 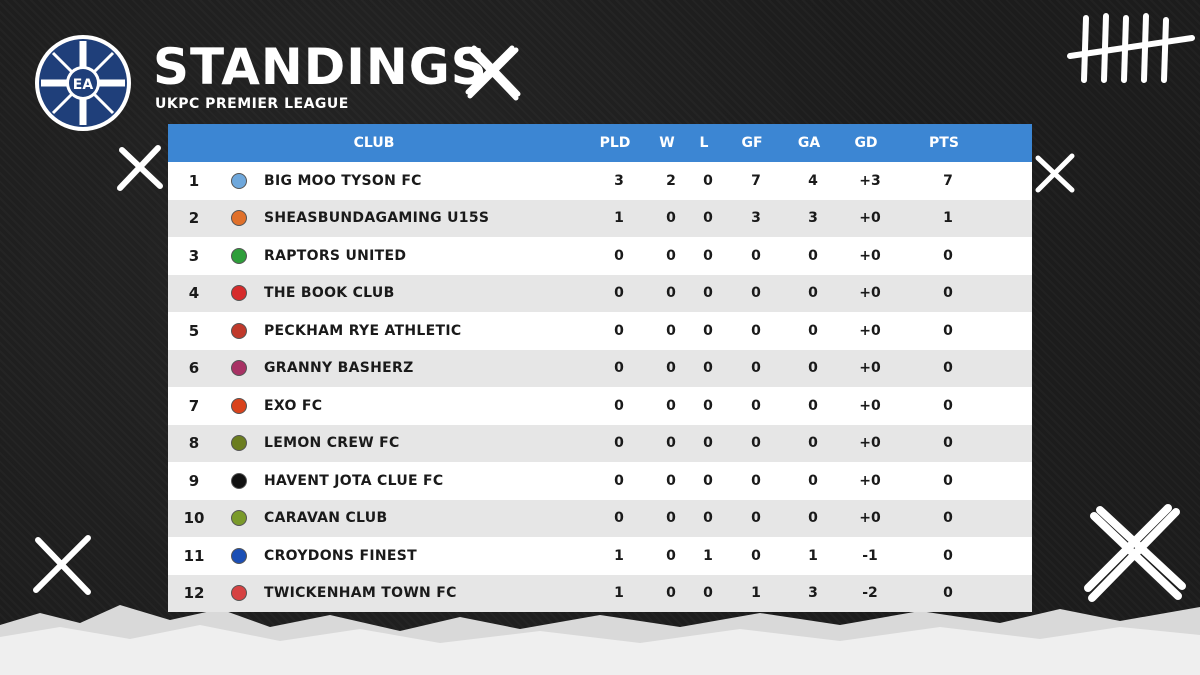 I want to click on column-header-pts: PTS, so click(x=944, y=143).